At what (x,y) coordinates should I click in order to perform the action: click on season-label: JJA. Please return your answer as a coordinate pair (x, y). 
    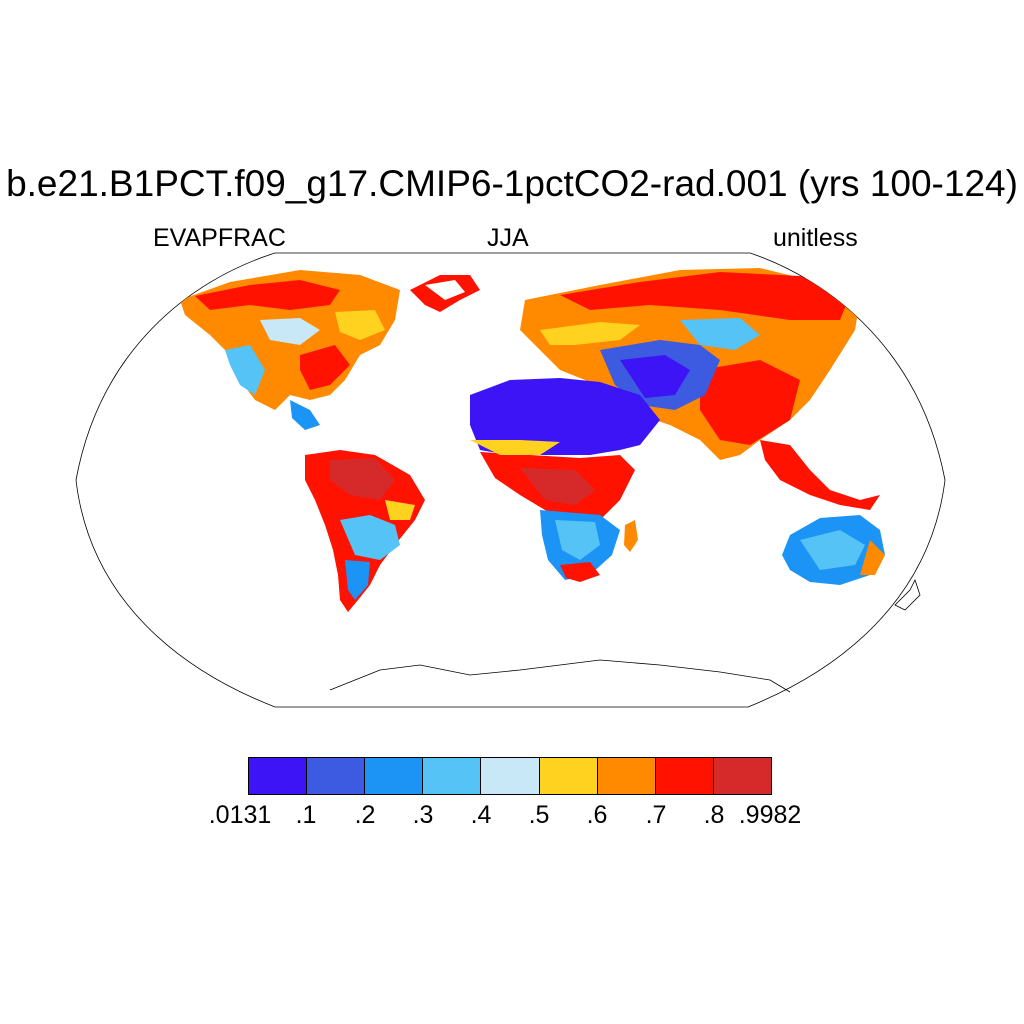
    Looking at the image, I should click on (508, 238).